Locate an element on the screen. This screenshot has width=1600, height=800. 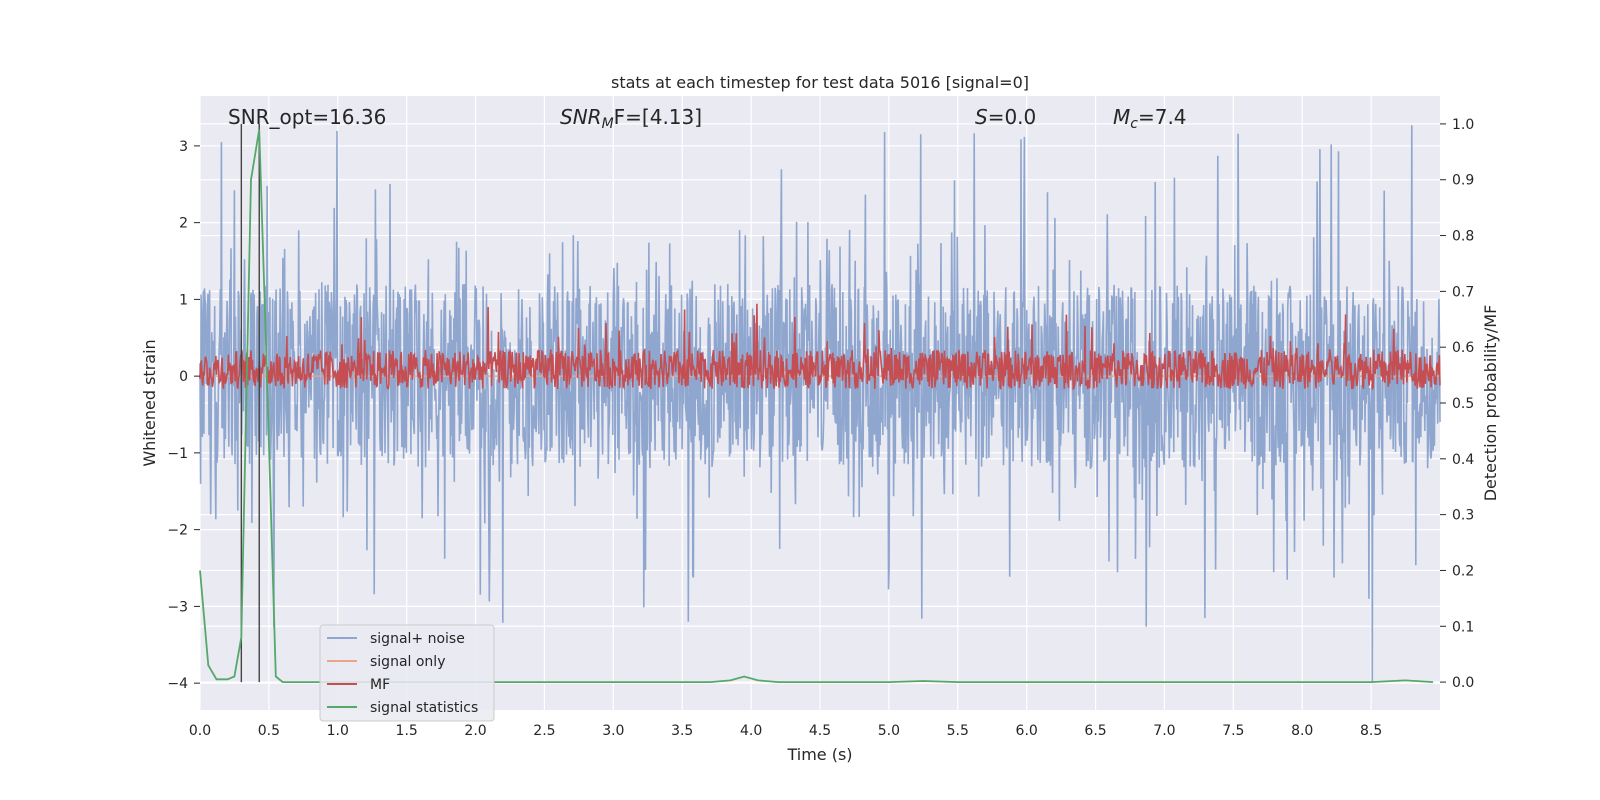
x-tick-label: 7.0 is located at coordinates (1164, 731).